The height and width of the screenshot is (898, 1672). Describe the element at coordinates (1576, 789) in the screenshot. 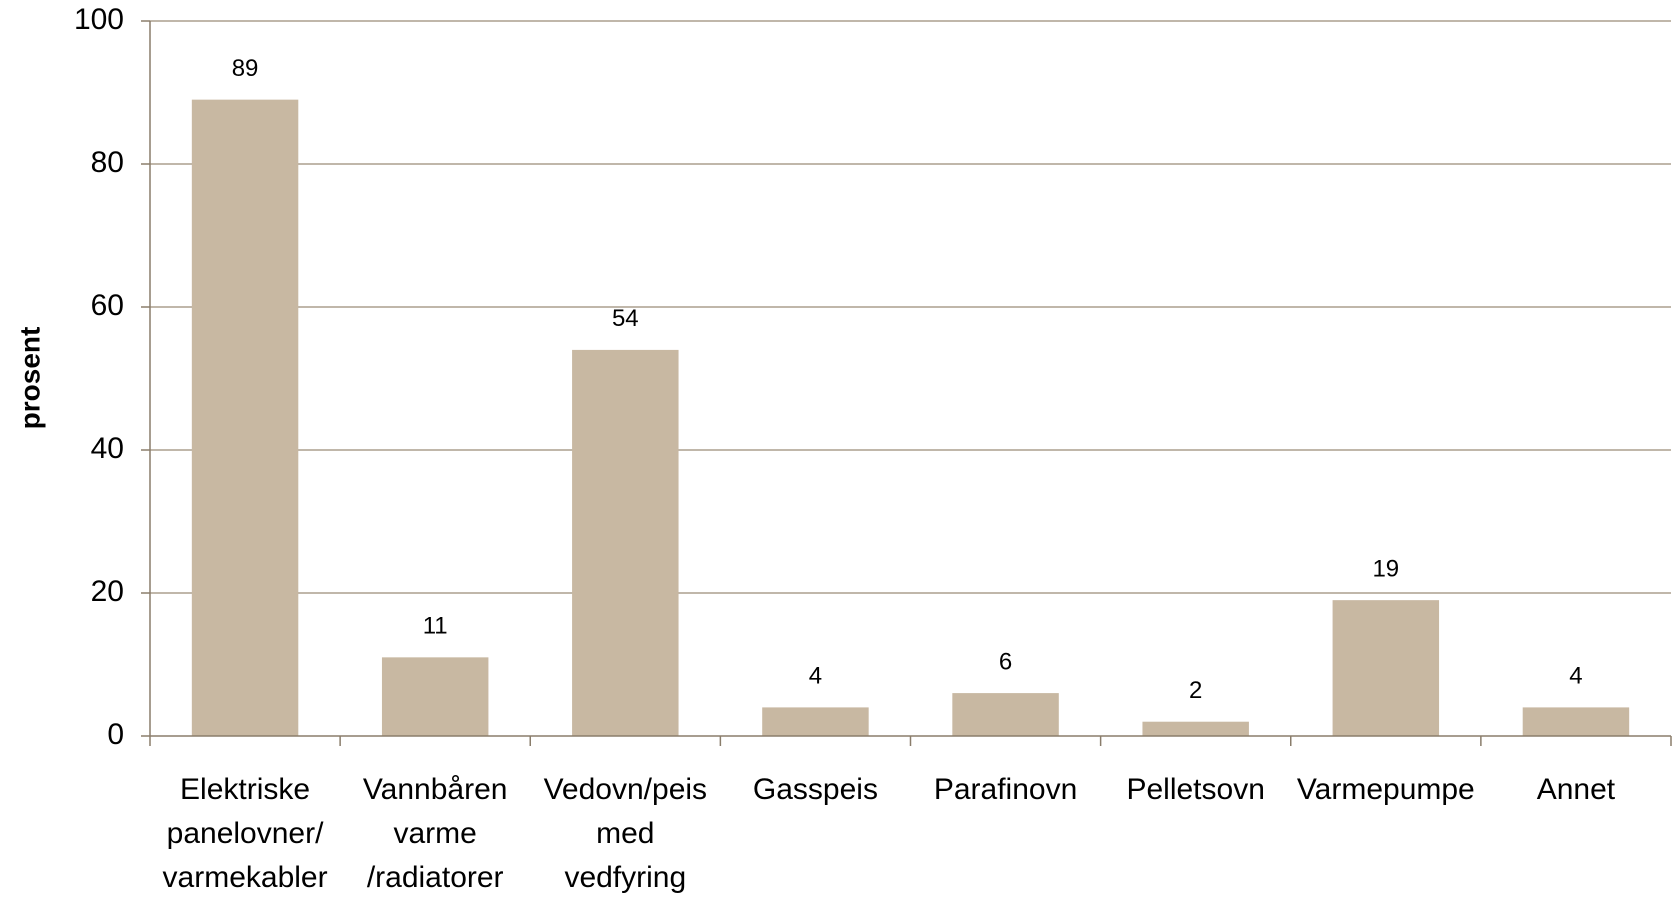

I see `x-tick-label: Annet` at that location.